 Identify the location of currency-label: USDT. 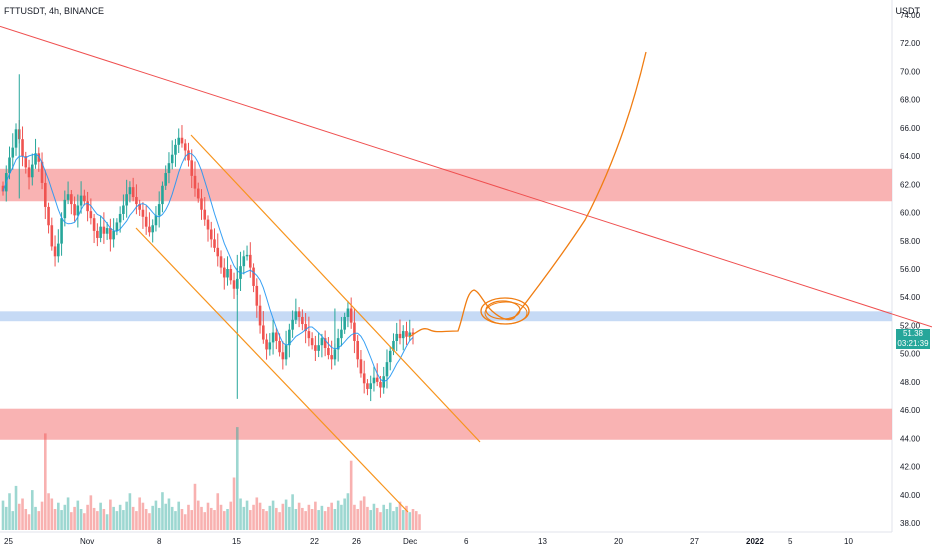
(908, 11).